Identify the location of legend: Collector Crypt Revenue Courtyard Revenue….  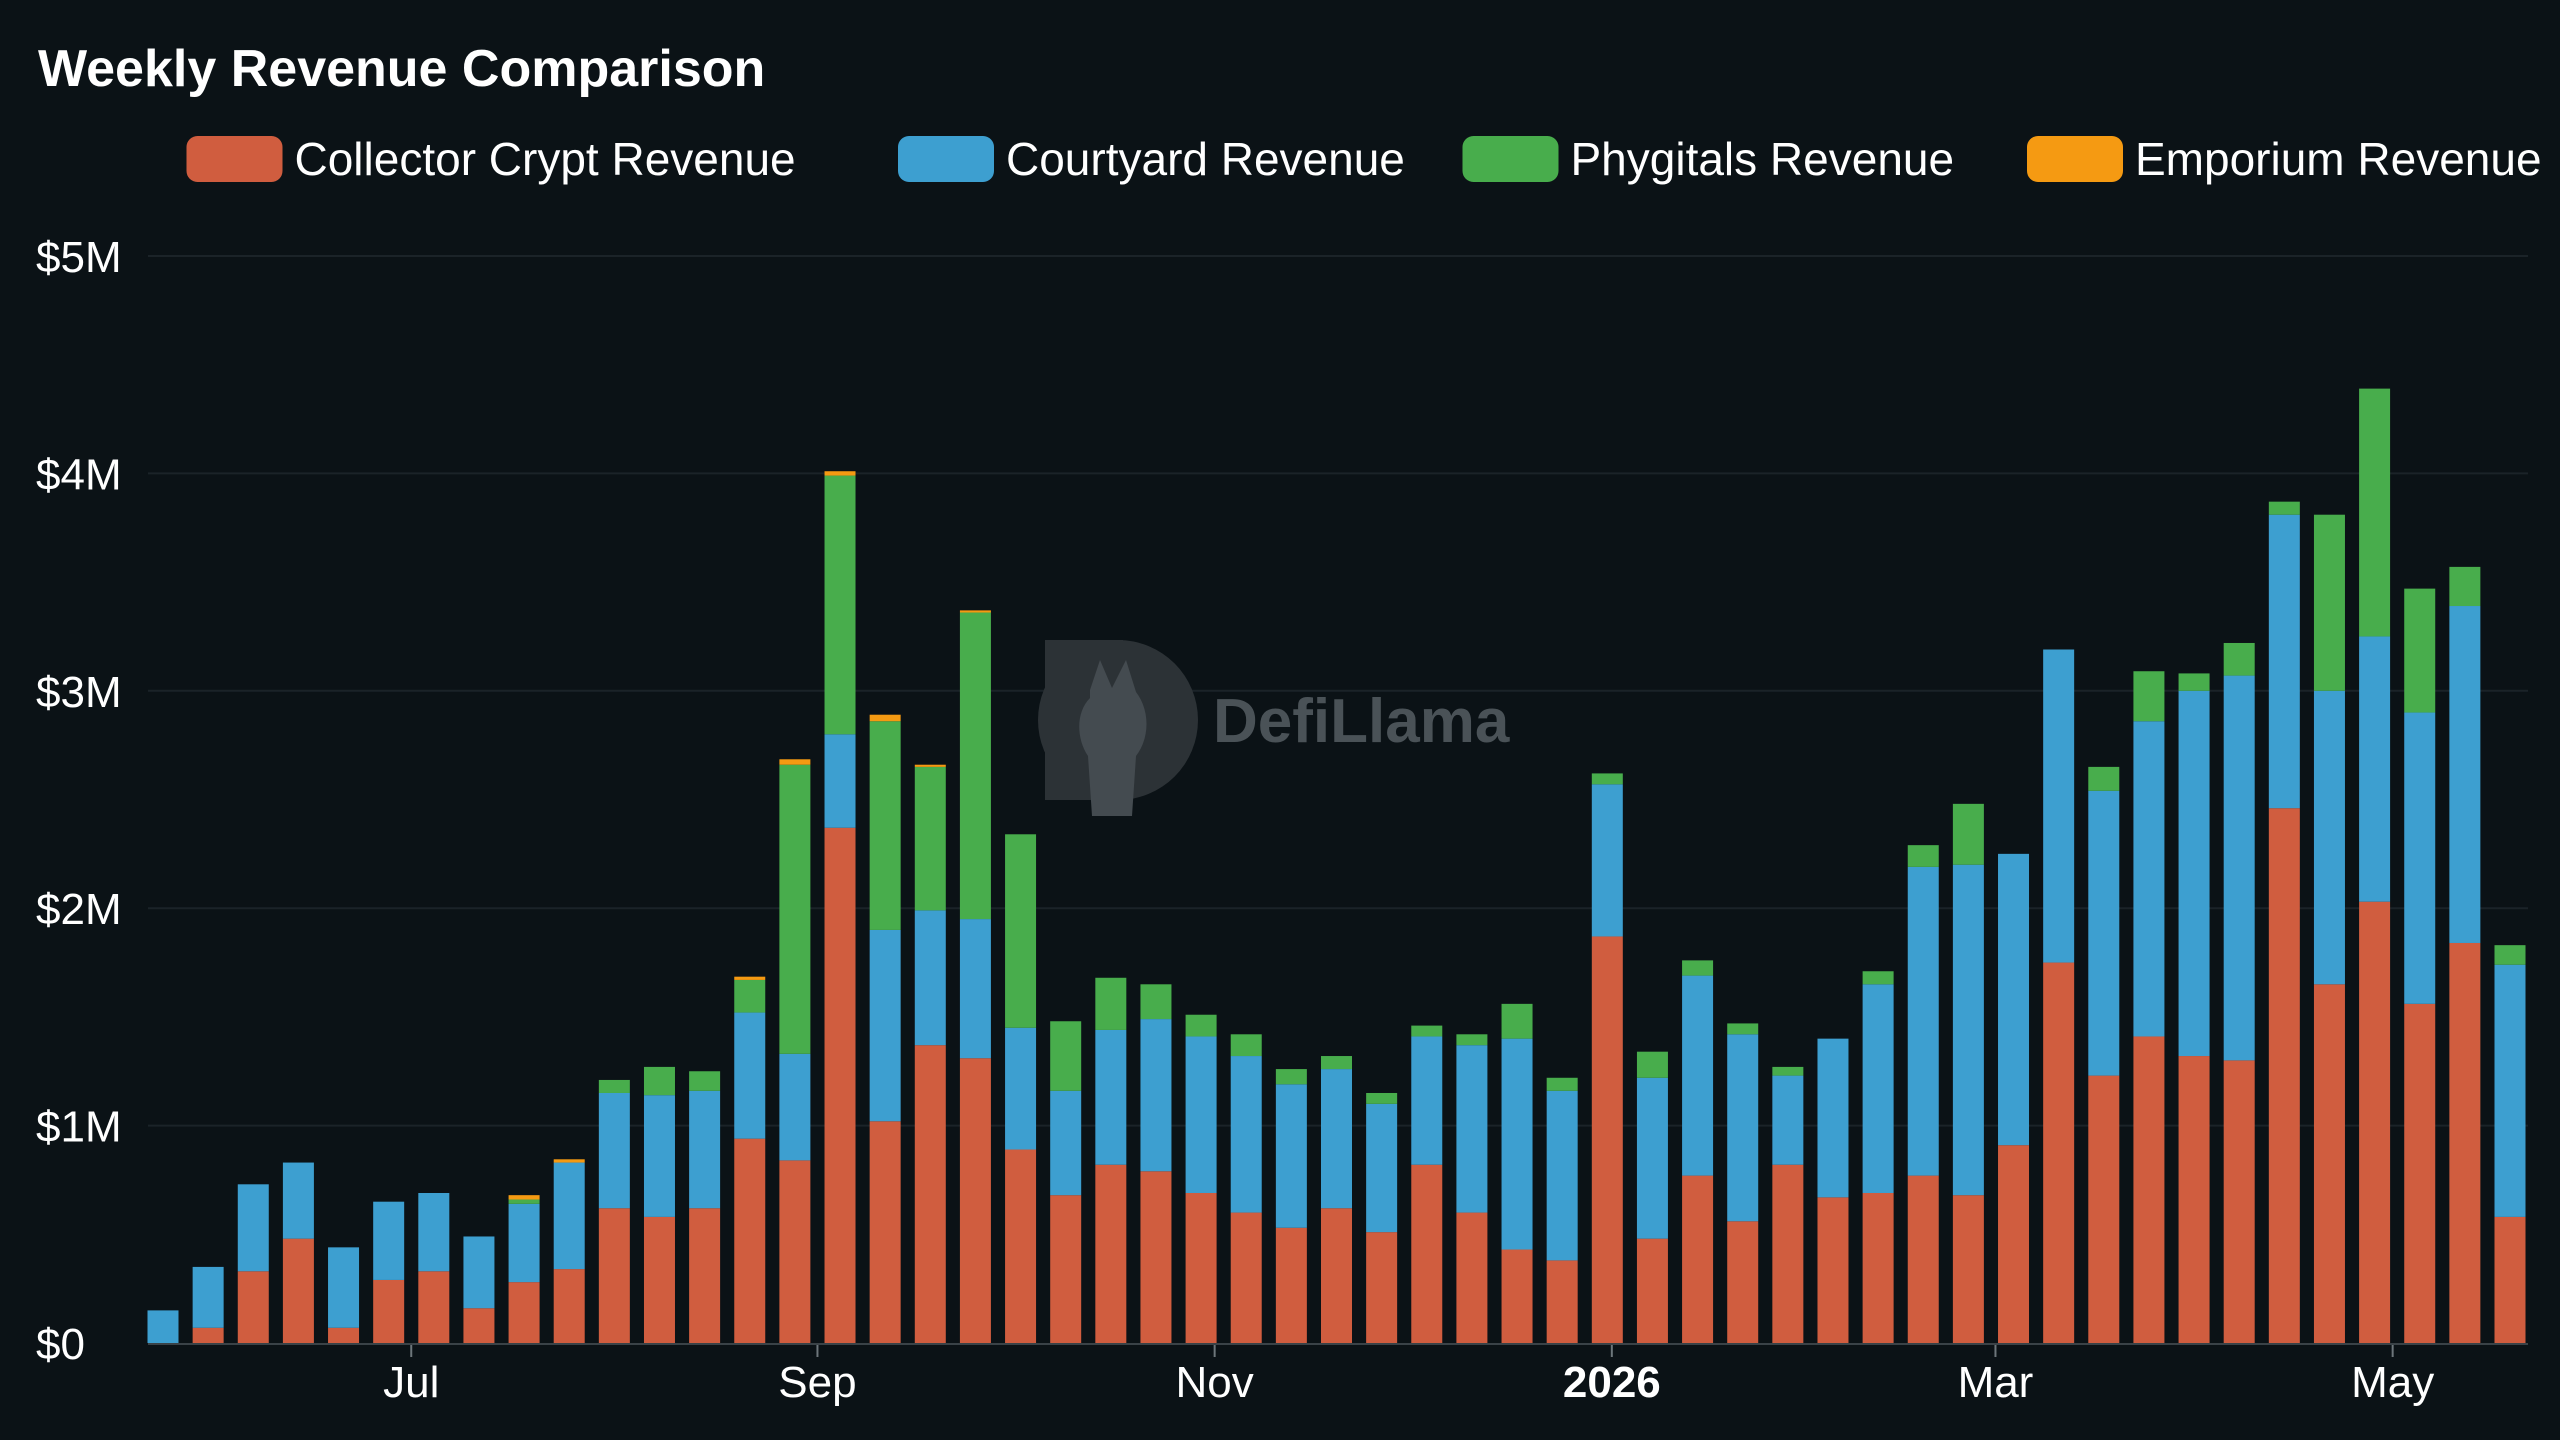
(1364, 159).